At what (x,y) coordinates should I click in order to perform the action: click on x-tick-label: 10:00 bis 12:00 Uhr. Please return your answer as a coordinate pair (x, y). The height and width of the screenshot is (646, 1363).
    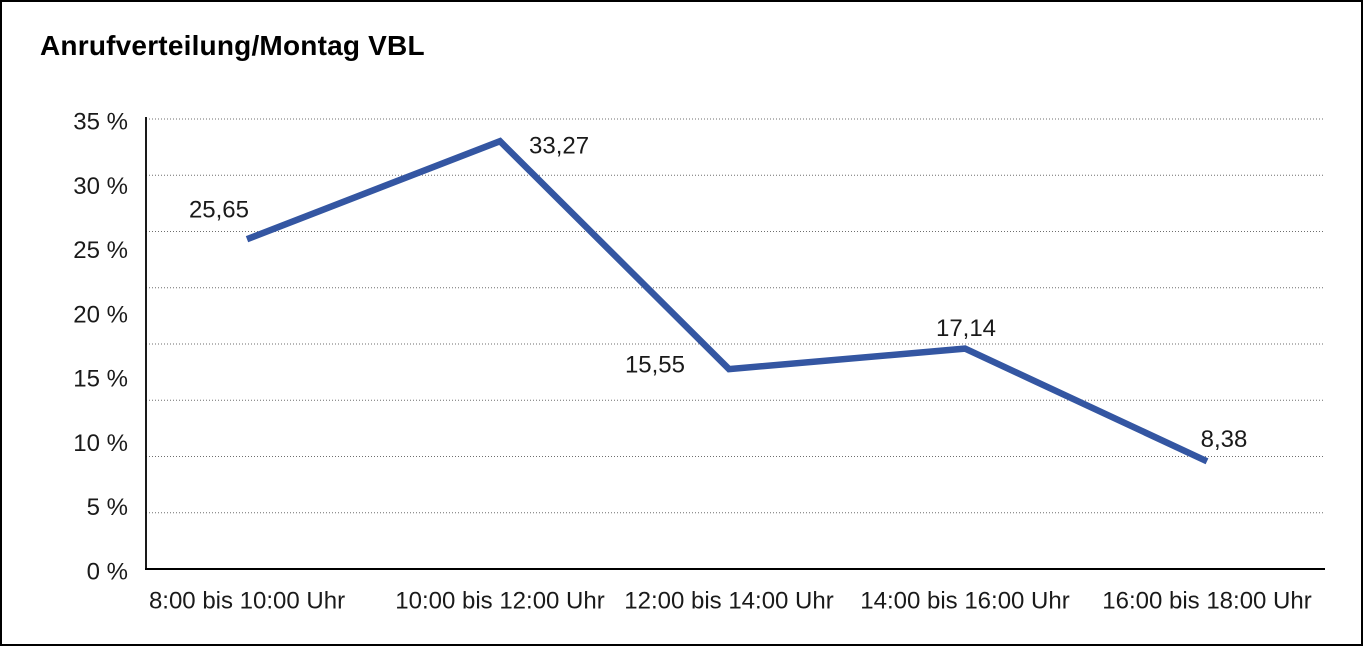
    Looking at the image, I should click on (499, 601).